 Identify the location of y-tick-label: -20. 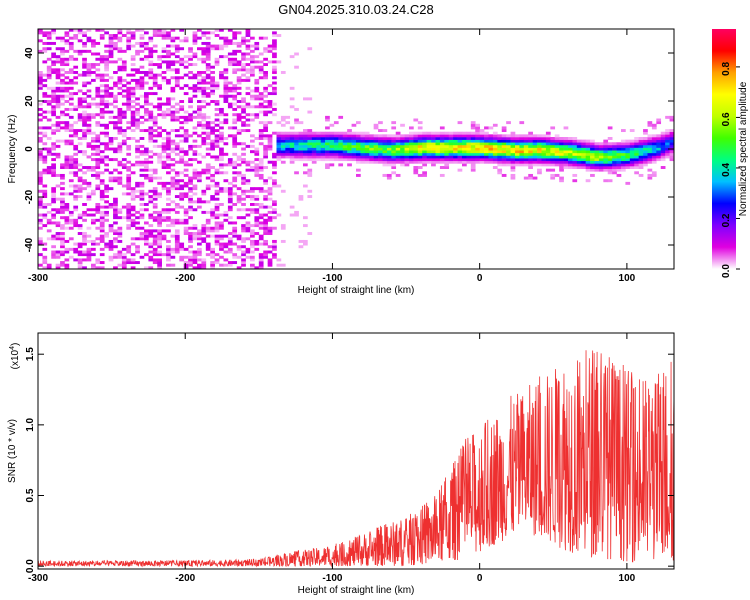
(29, 196).